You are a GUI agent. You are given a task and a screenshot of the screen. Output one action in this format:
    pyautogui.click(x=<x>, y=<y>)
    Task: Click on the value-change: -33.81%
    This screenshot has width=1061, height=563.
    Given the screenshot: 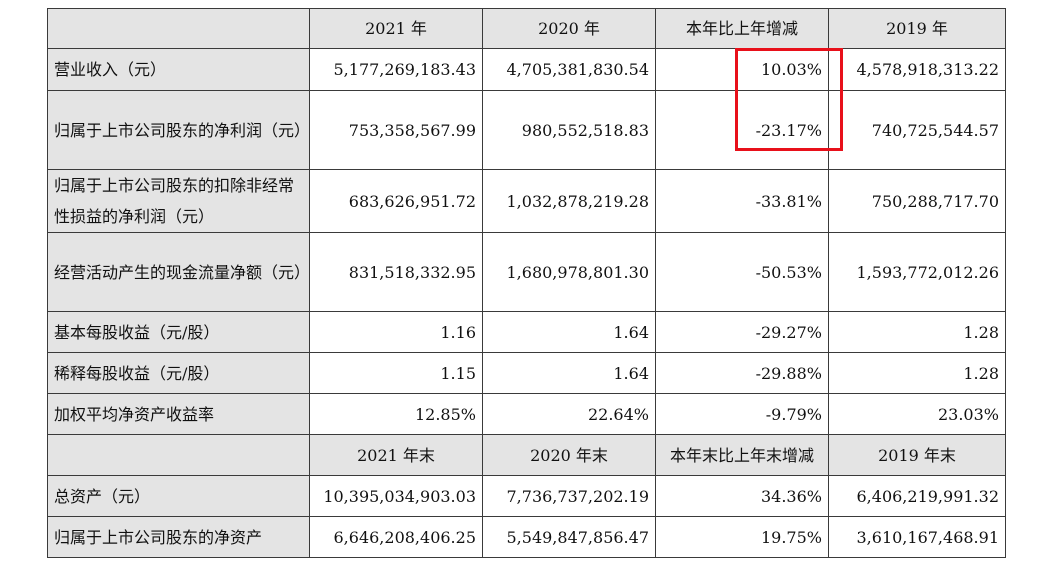 What is the action you would take?
    pyautogui.click(x=742, y=201)
    